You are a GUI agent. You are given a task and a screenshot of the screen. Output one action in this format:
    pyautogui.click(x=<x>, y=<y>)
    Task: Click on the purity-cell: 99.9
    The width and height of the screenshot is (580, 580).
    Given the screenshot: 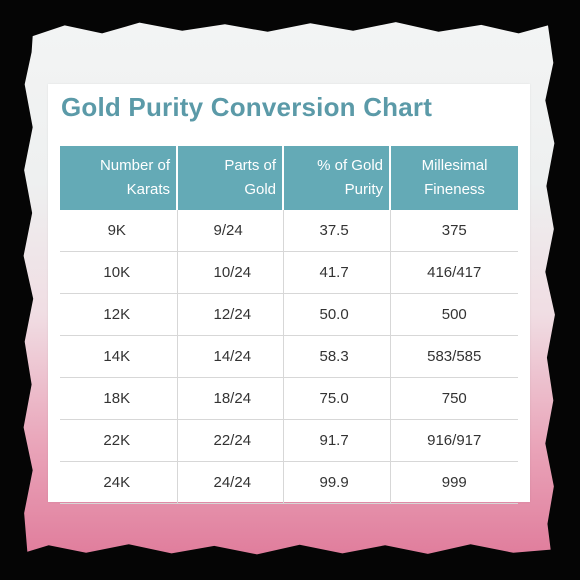 What is the action you would take?
    pyautogui.click(x=337, y=482)
    